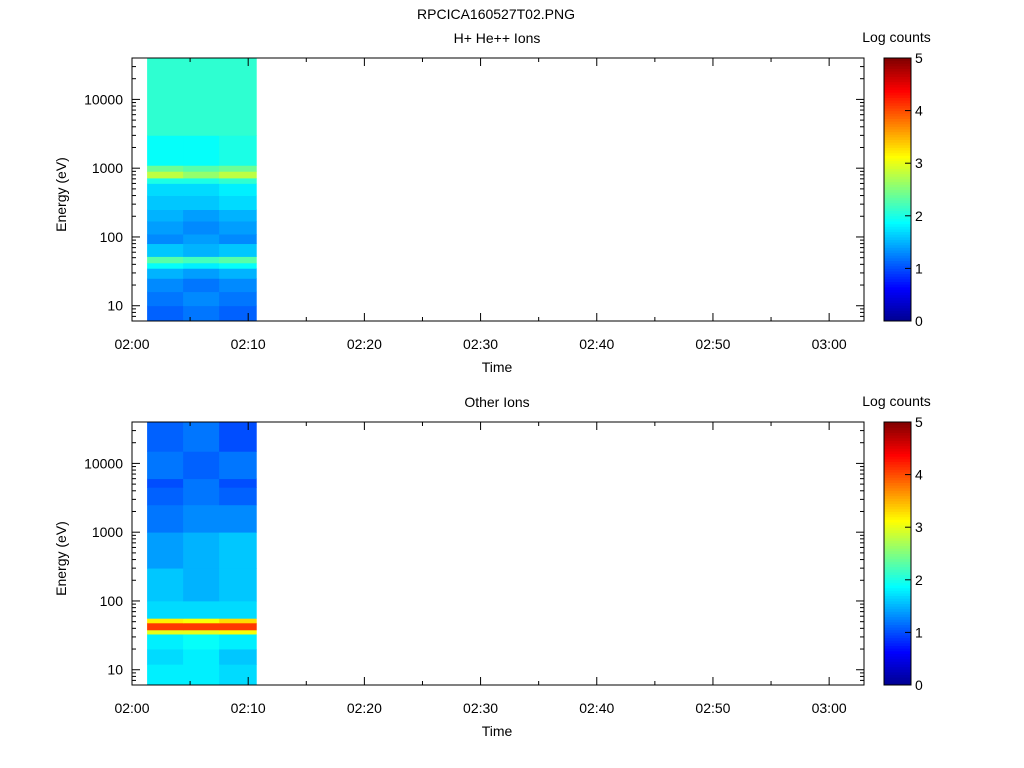 This screenshot has height=768, width=1024. Describe the element at coordinates (364, 344) in the screenshot. I see `x-tick-label: 02:20` at that location.